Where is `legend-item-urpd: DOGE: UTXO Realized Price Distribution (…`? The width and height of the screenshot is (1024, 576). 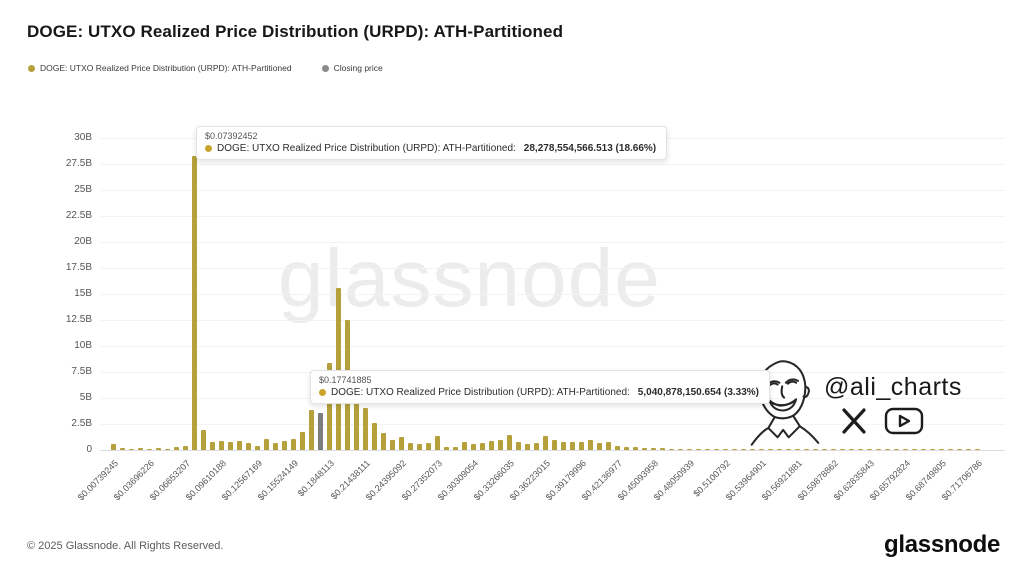
legend-item-urpd: DOGE: UTXO Realized Price Distribution (… is located at coordinates (160, 68).